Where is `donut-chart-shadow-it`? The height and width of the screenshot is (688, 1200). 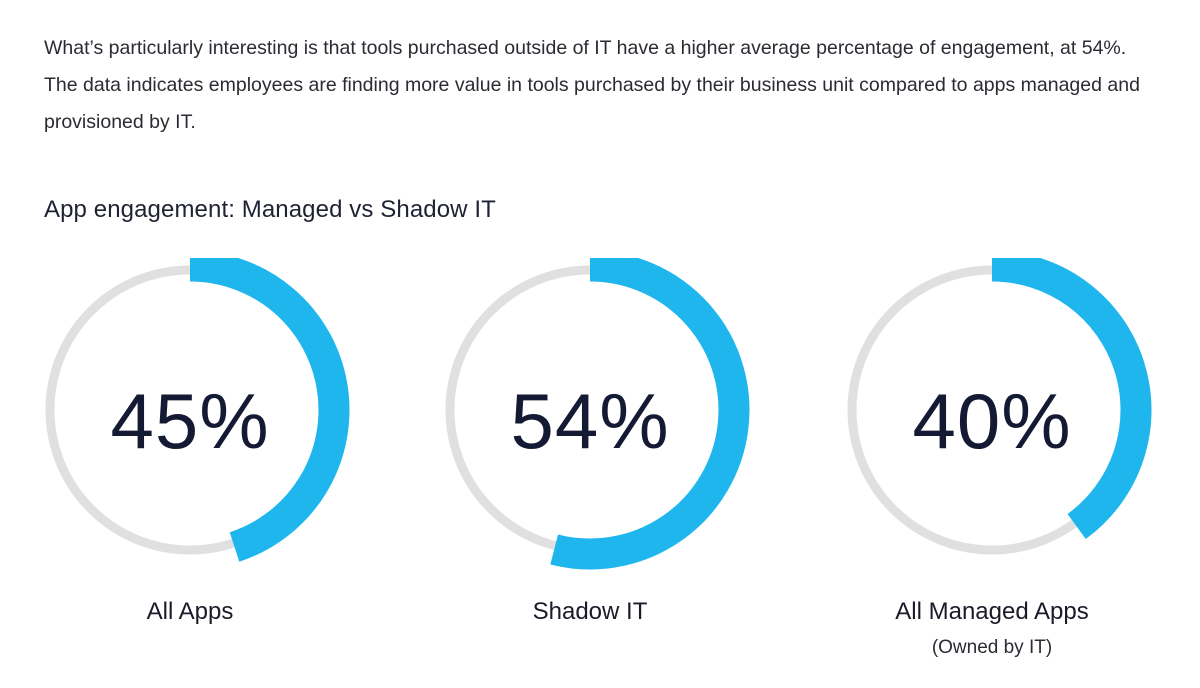
donut-chart-shadow-it is located at coordinates (597, 414).